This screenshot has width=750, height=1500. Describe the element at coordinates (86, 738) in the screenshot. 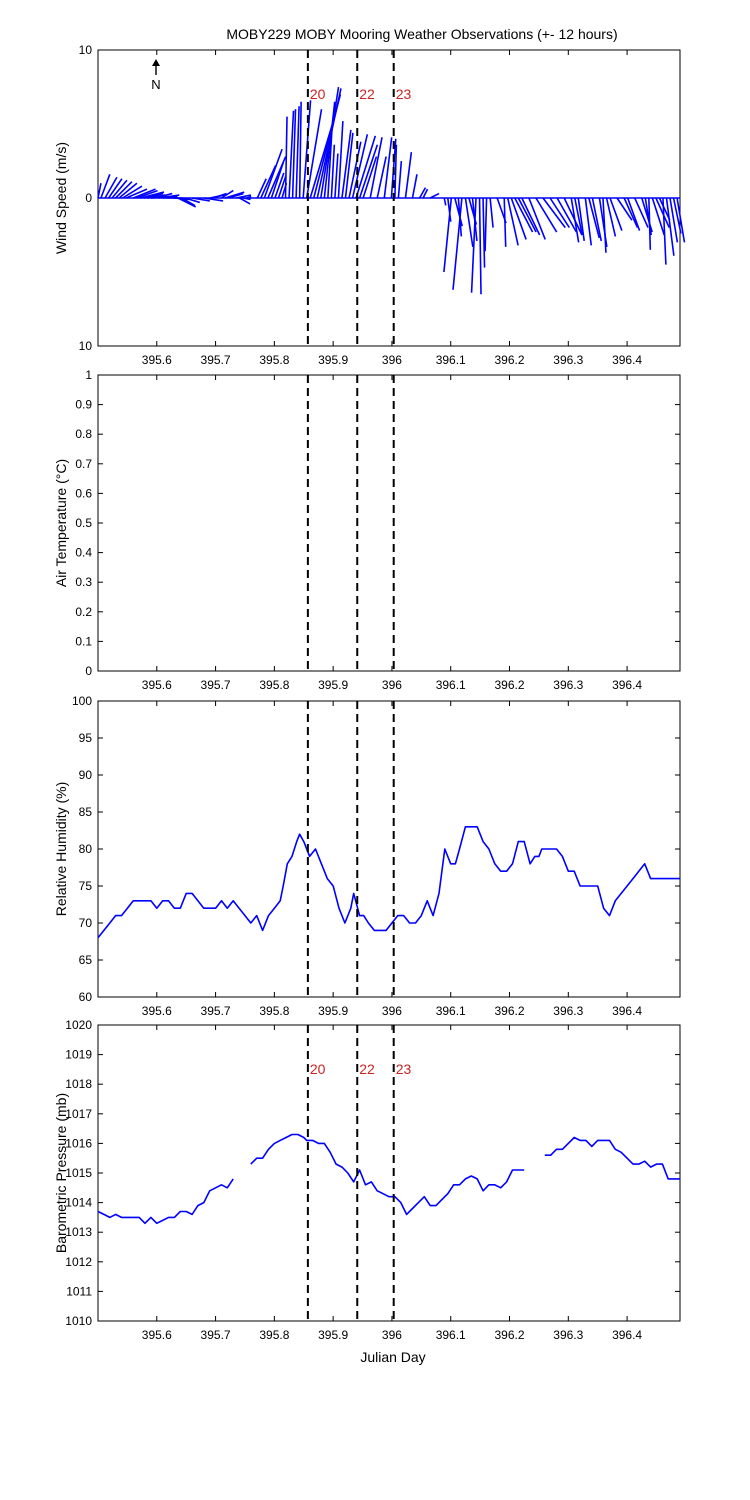

I see `y-tick-label: 95` at that location.